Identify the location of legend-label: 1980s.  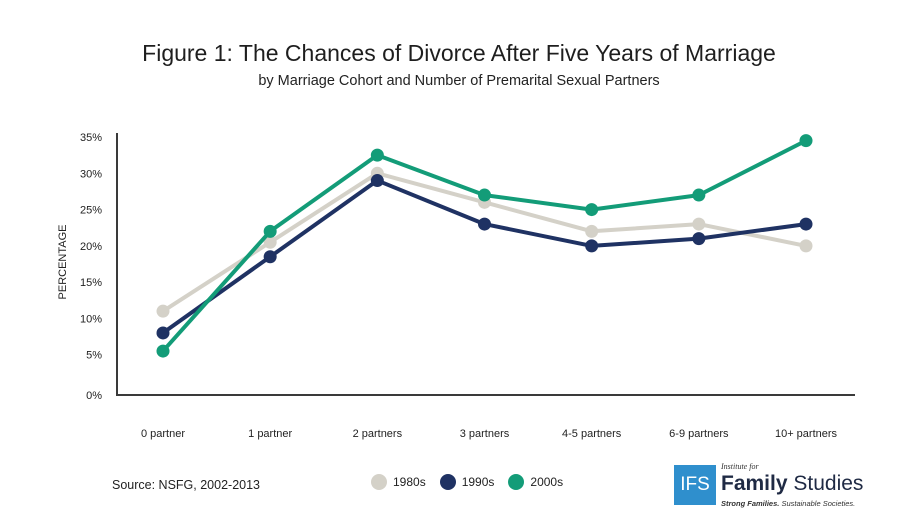
(409, 482).